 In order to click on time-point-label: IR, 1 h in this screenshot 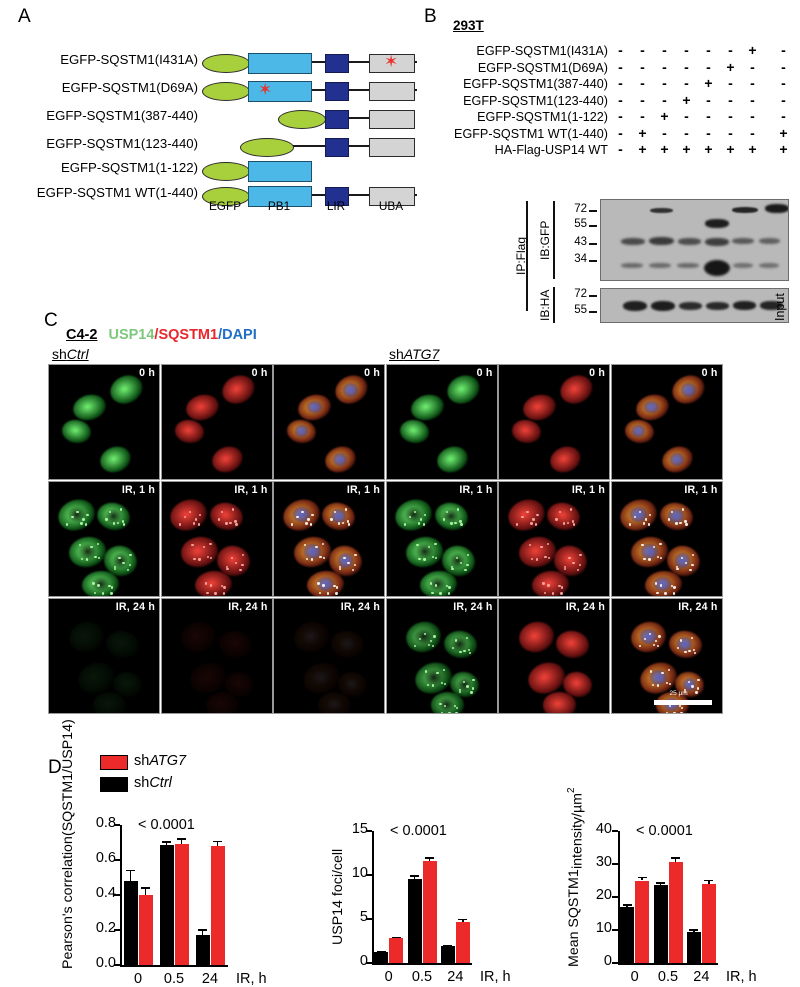, I will do `click(701, 490)`.